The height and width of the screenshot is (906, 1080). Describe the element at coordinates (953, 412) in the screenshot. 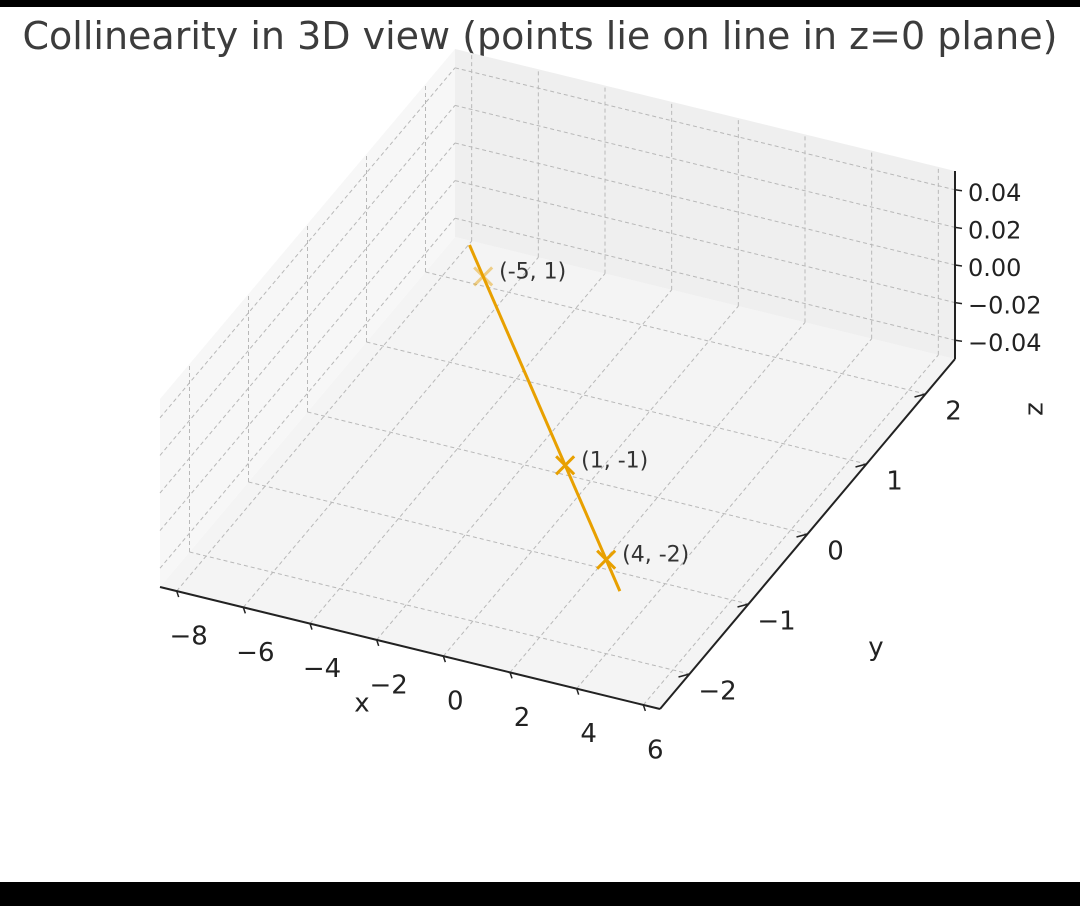

I see `y-tick-label: 2` at that location.